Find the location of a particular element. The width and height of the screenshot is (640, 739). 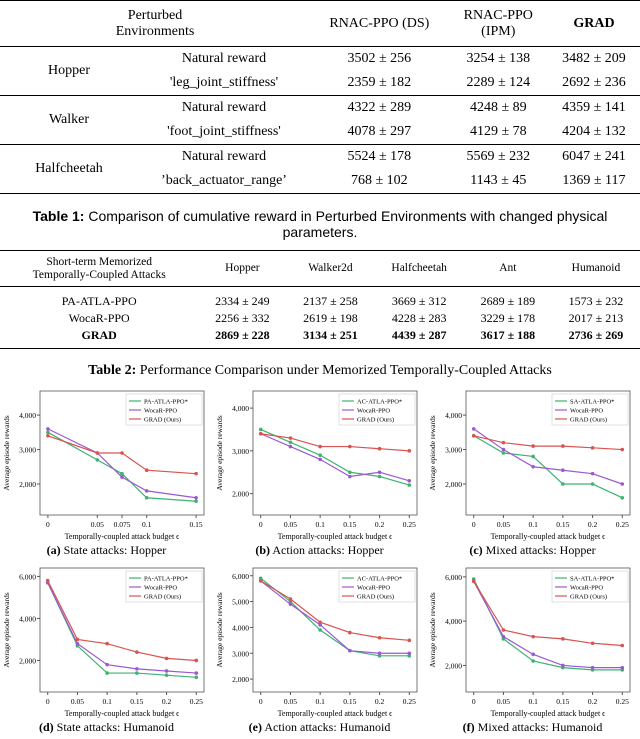

caption-label: Table 2: is located at coordinates (112, 370).